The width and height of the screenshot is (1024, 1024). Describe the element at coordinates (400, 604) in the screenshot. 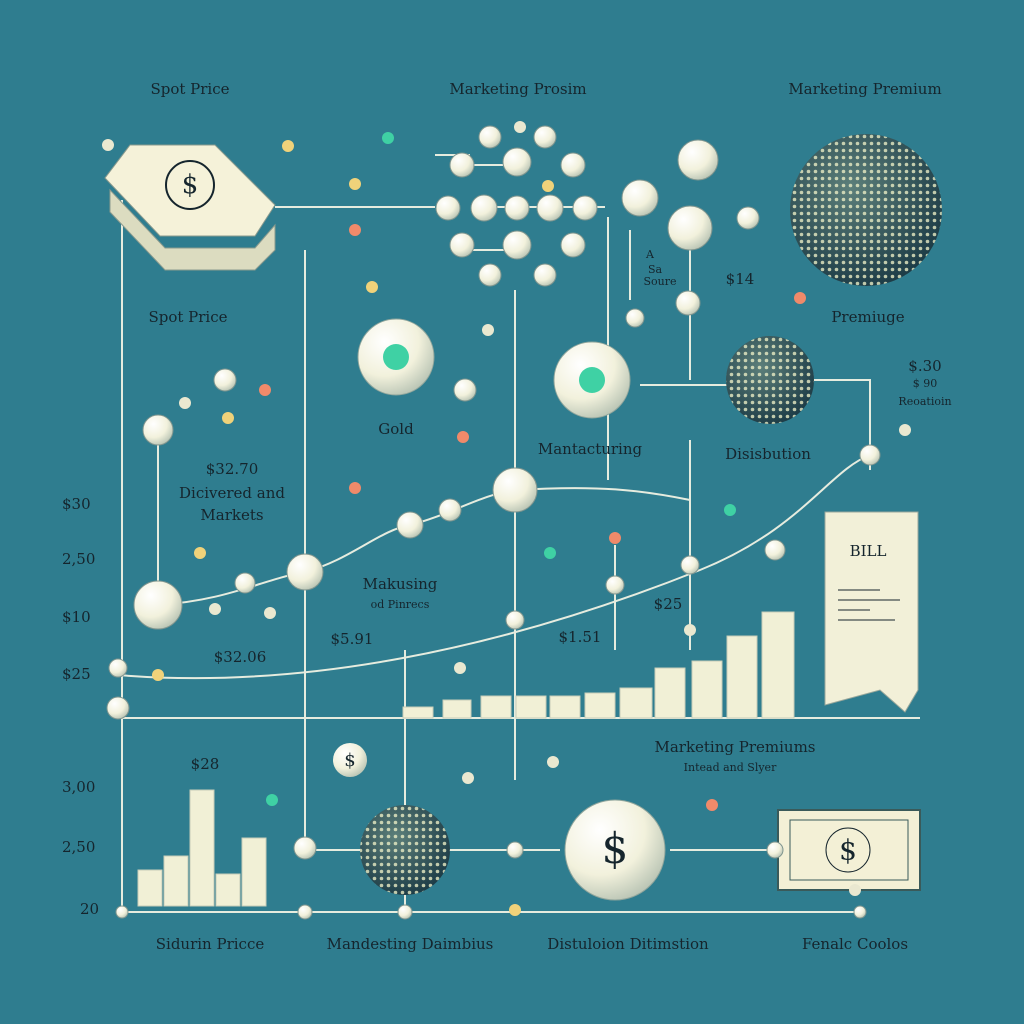

I see `label: od Pinrecs` at that location.